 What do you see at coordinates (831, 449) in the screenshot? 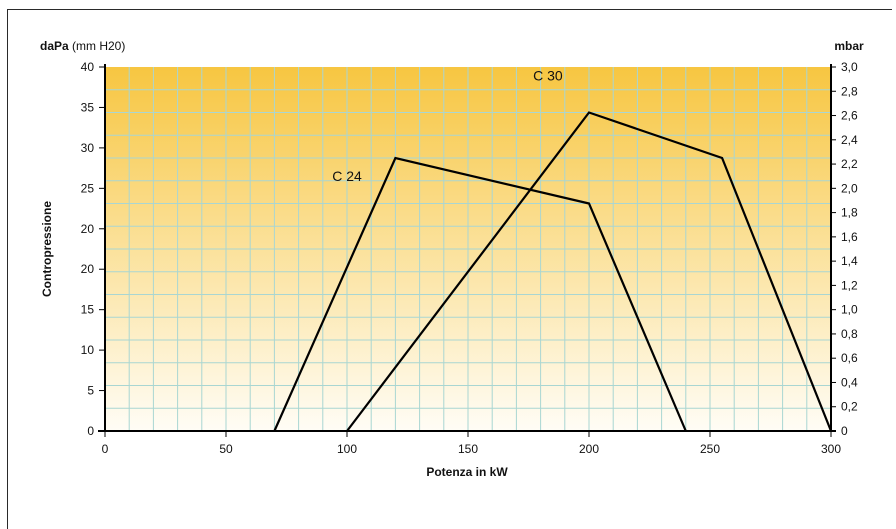
I see `x-tick-label: 300` at bounding box center [831, 449].